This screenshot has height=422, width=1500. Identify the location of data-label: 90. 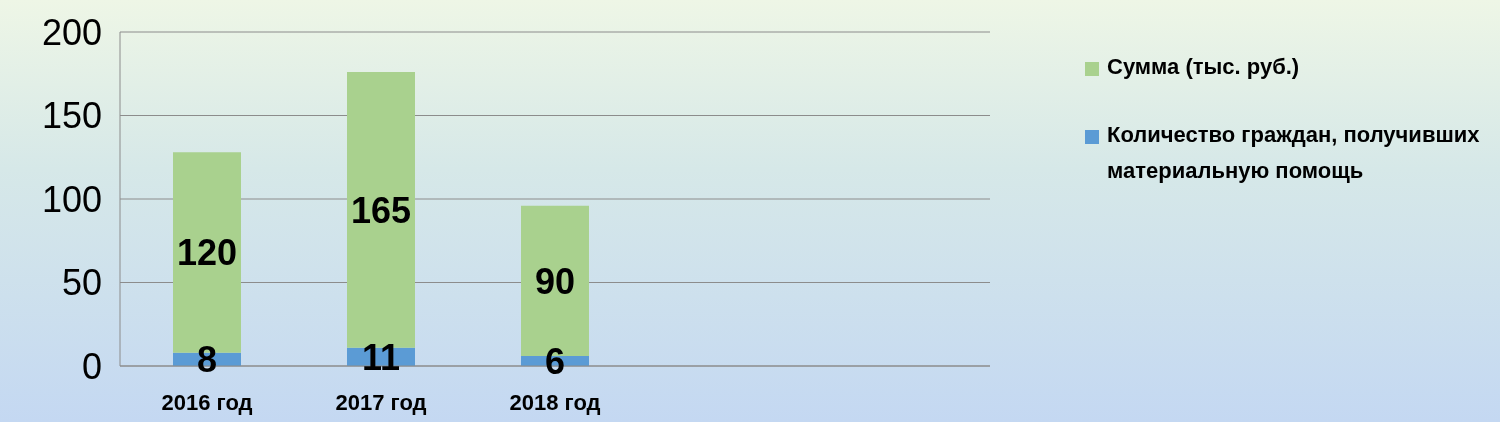
(555, 281).